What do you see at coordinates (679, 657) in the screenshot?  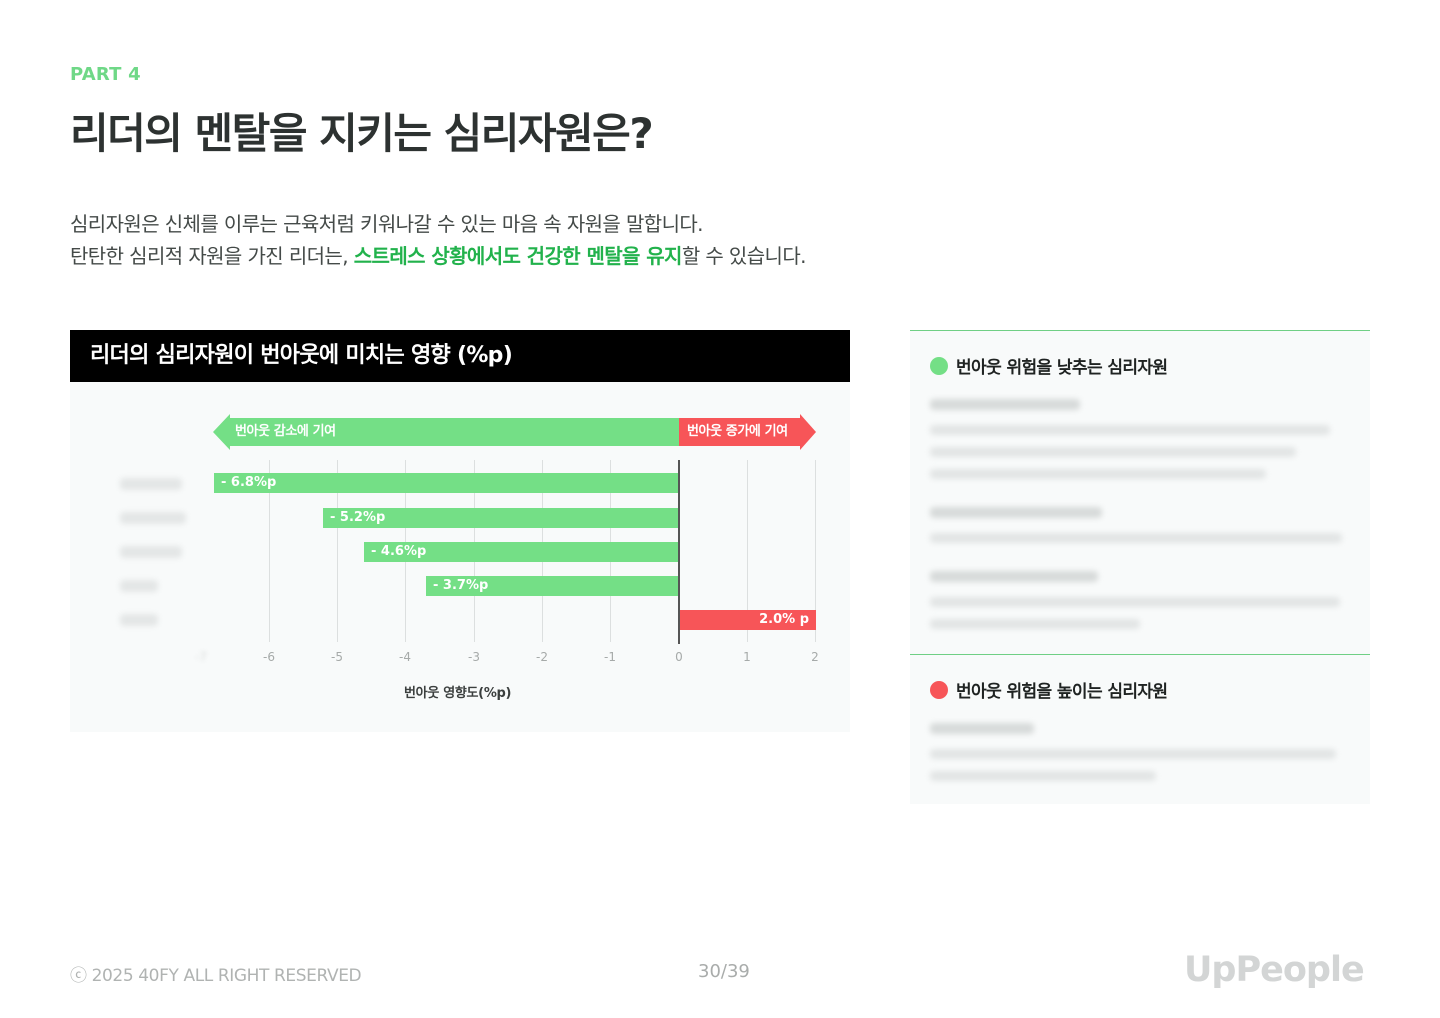 I see `x-tick: 0` at bounding box center [679, 657].